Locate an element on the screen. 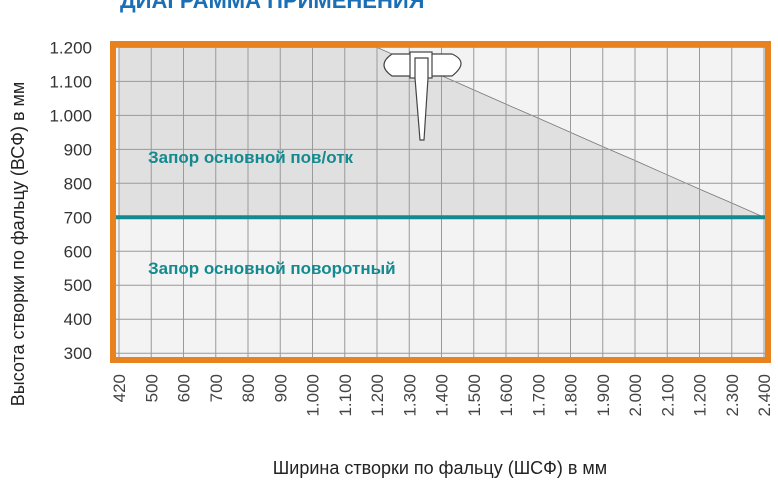  x-tick-label: 600 is located at coordinates (184, 388).